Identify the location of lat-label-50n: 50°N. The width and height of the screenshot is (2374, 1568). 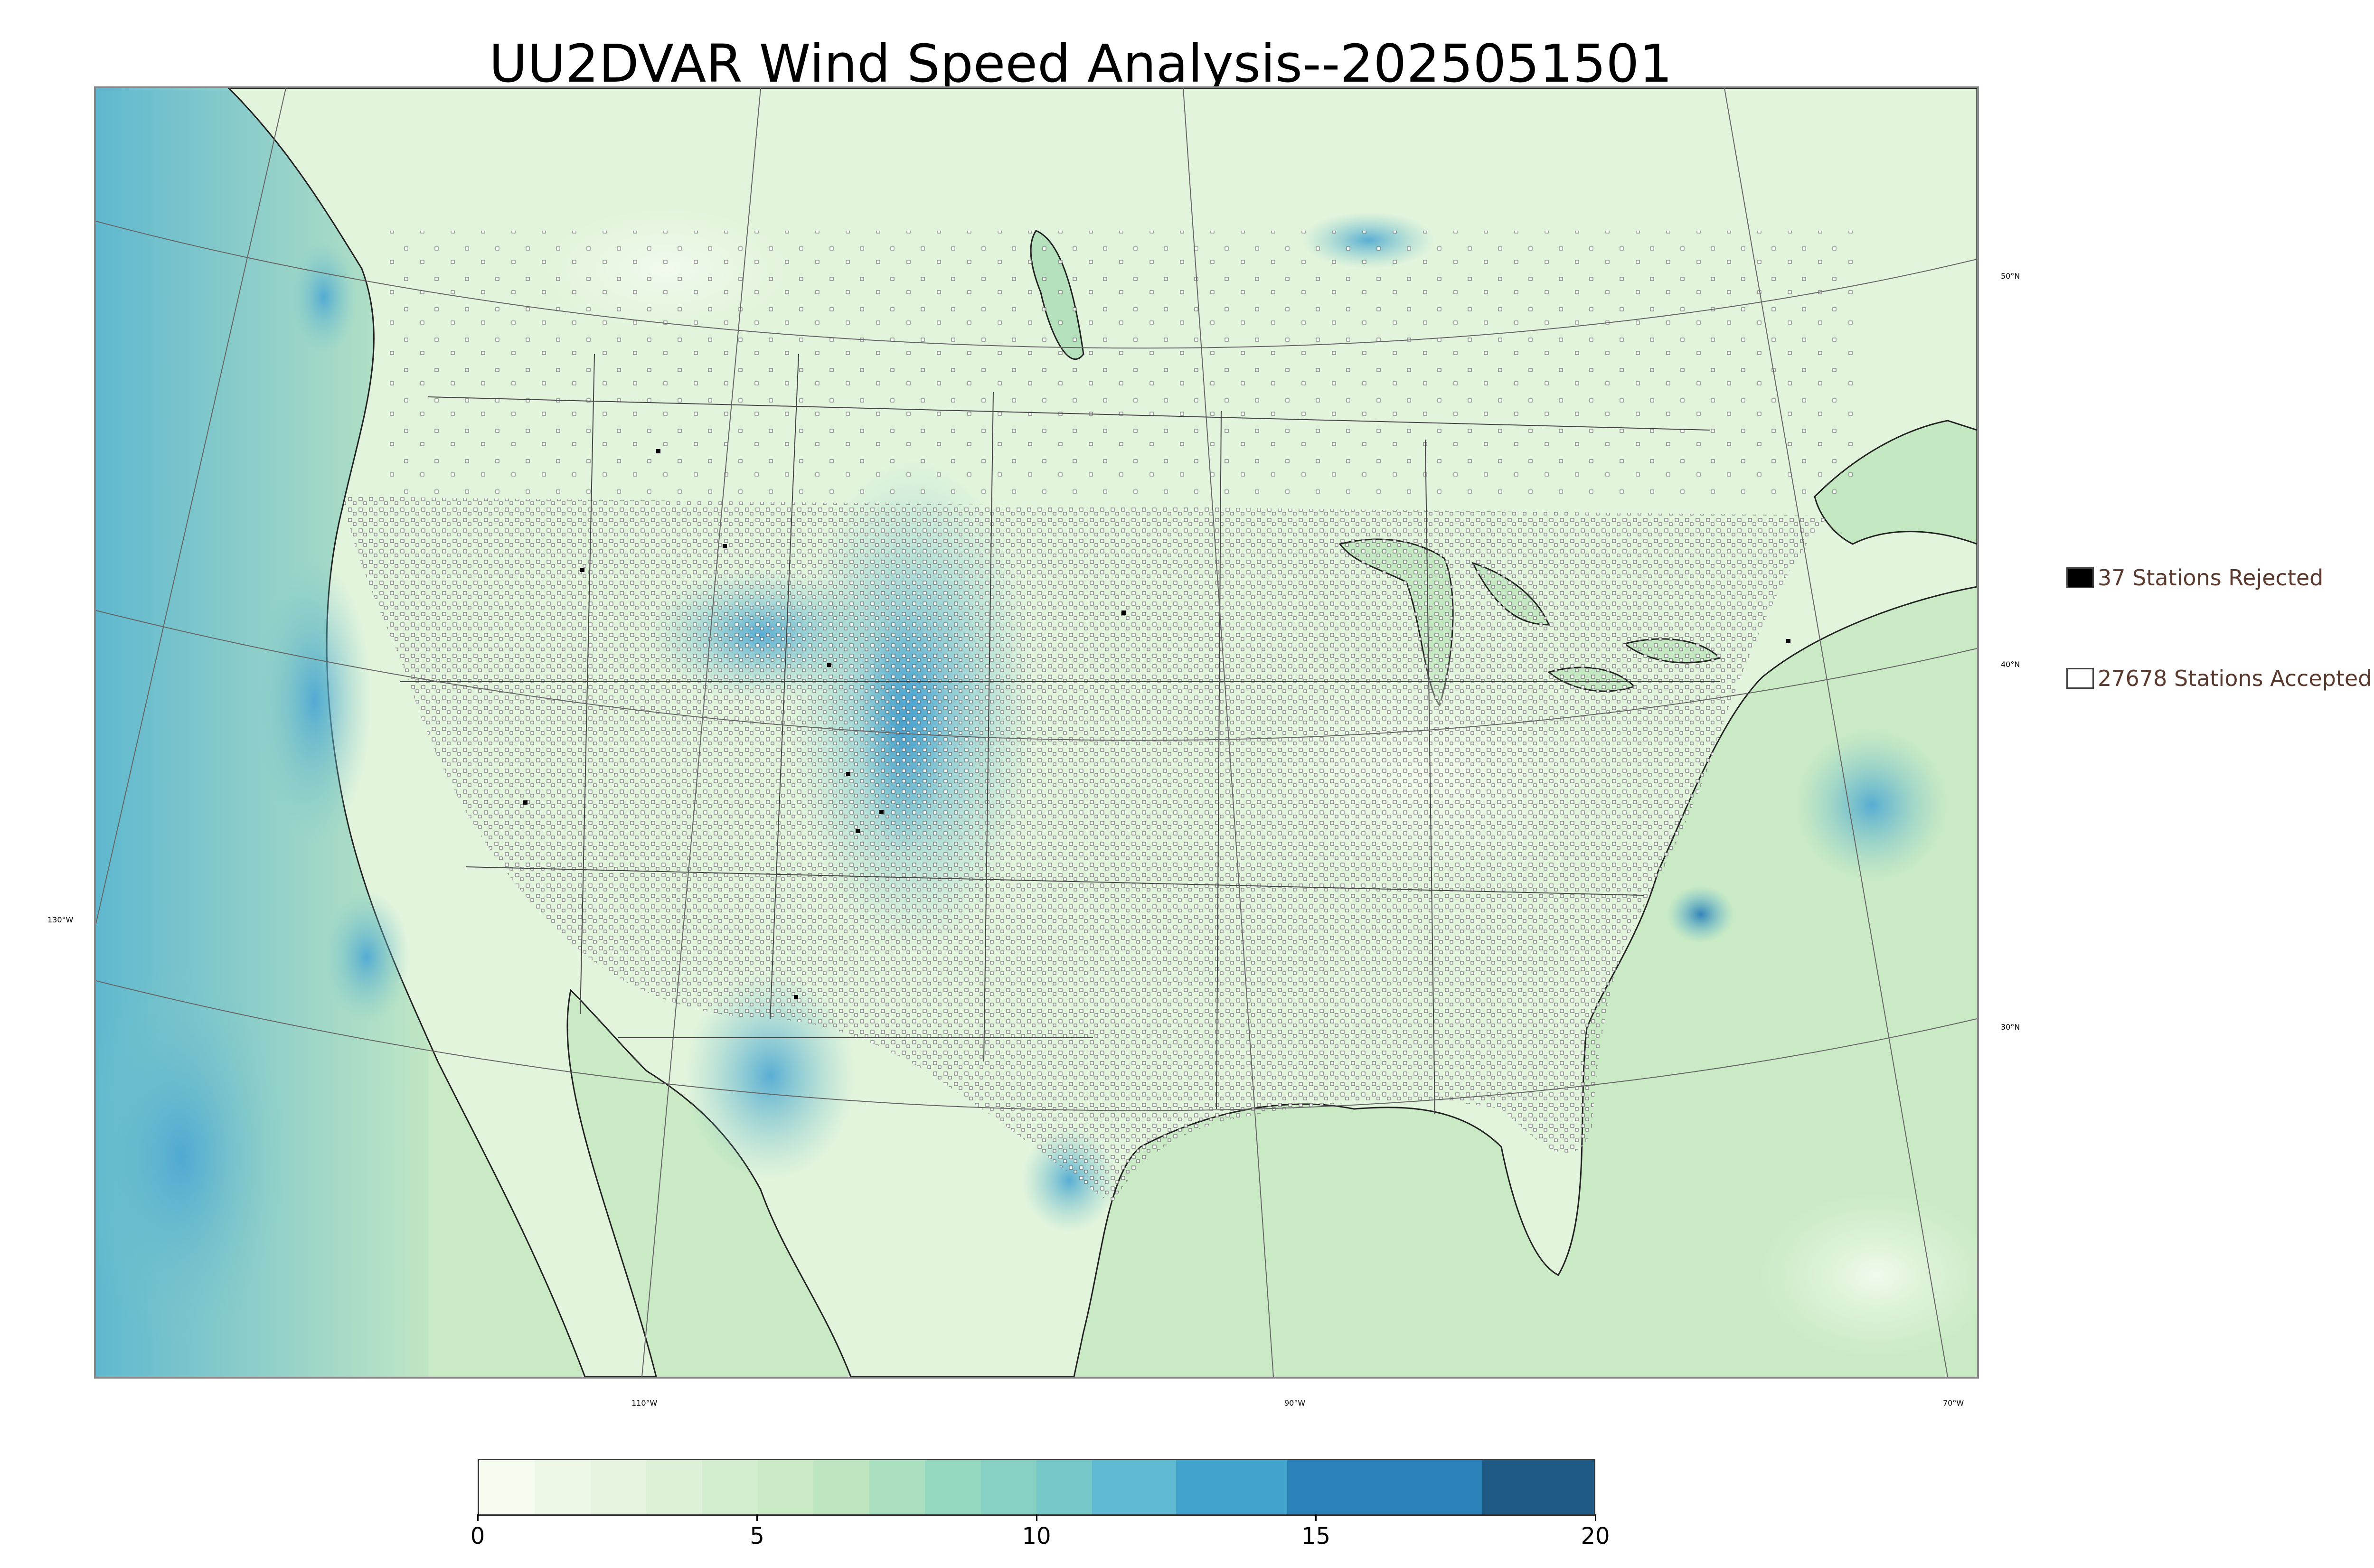
(2010, 277).